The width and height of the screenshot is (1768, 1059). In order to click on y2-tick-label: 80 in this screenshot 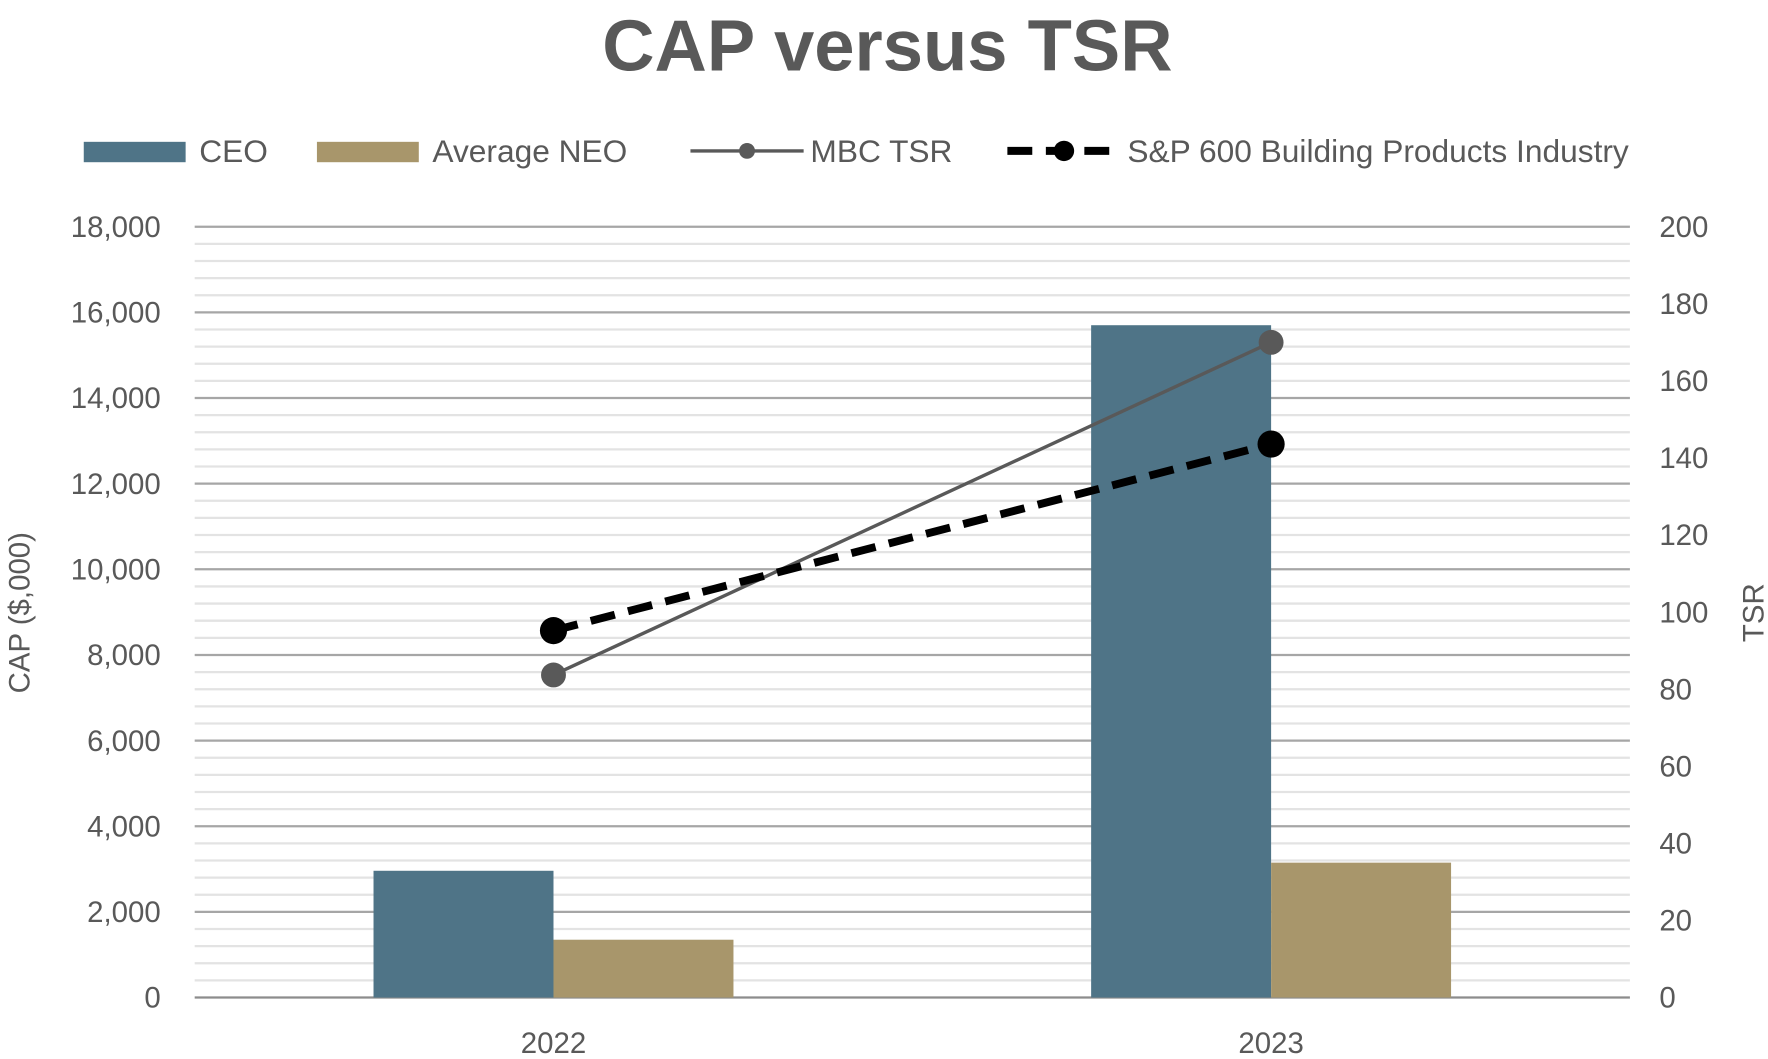, I will do `click(1675, 689)`.